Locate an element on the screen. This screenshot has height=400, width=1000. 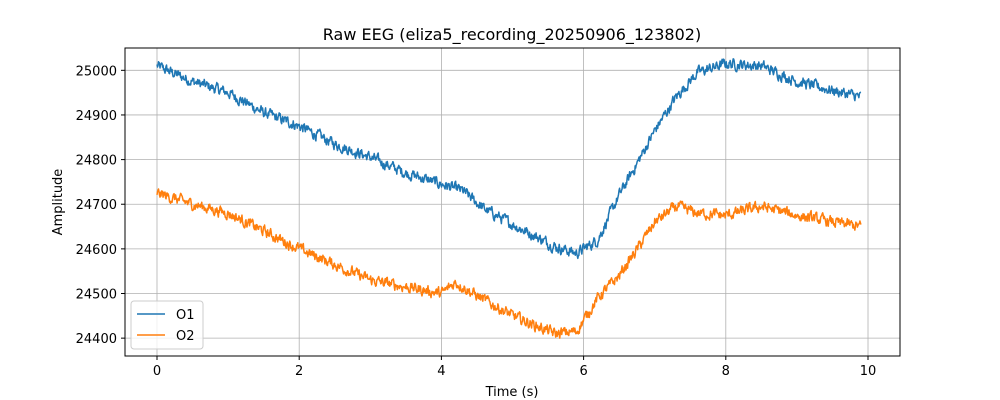
y-axis: 24400 24500 24600 24700 24800 24900 25000 is located at coordinates (100, 205).